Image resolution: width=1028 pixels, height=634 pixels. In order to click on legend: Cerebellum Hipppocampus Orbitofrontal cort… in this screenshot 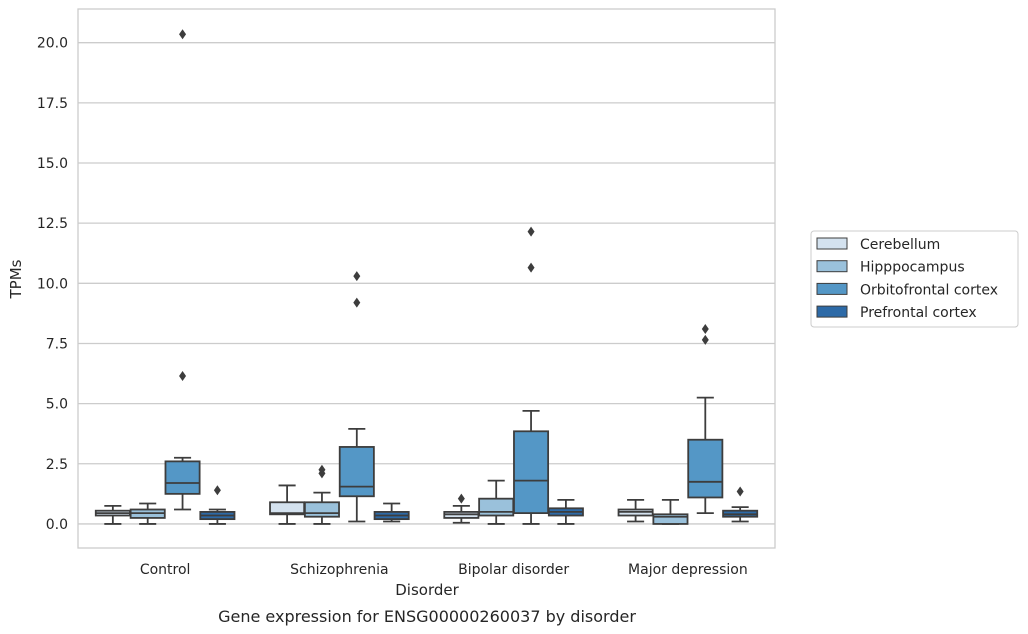, I will do `click(914, 279)`.